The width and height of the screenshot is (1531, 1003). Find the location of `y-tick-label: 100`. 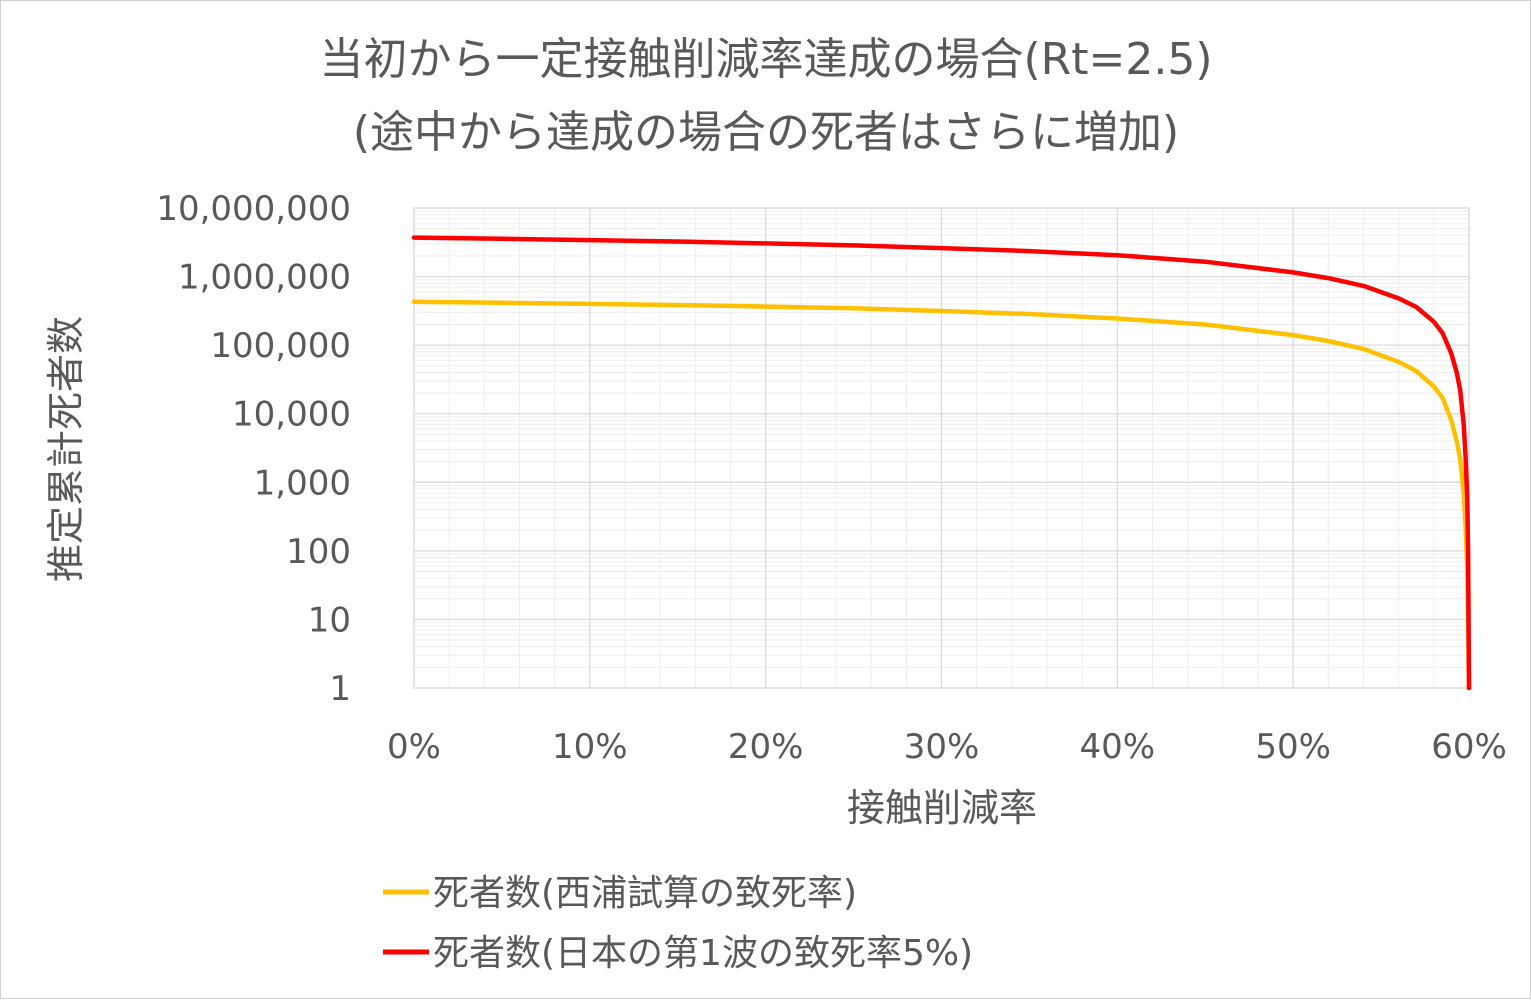

y-tick-label: 100 is located at coordinates (318, 552).